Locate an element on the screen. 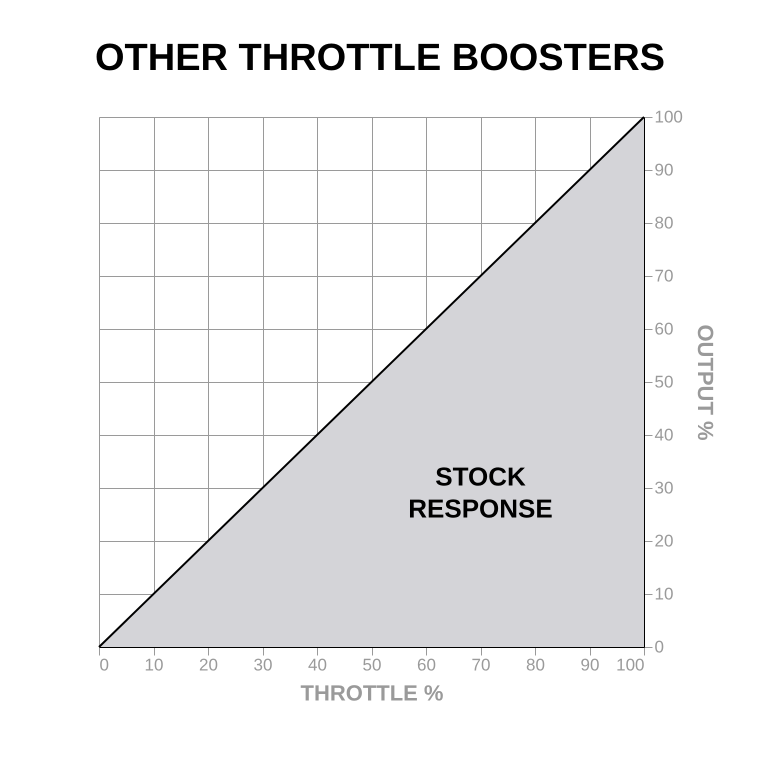  x-tick-label: 40 is located at coordinates (317, 665).